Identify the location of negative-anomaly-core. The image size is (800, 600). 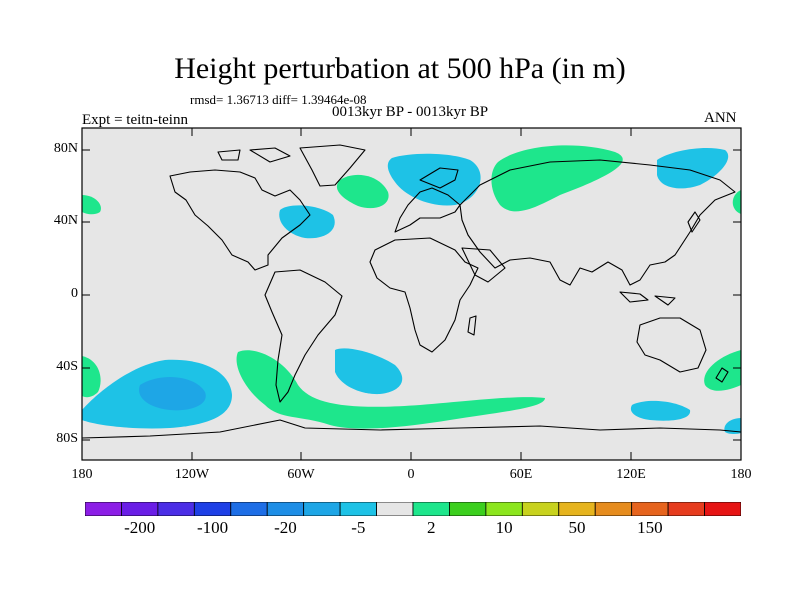
(172, 393).